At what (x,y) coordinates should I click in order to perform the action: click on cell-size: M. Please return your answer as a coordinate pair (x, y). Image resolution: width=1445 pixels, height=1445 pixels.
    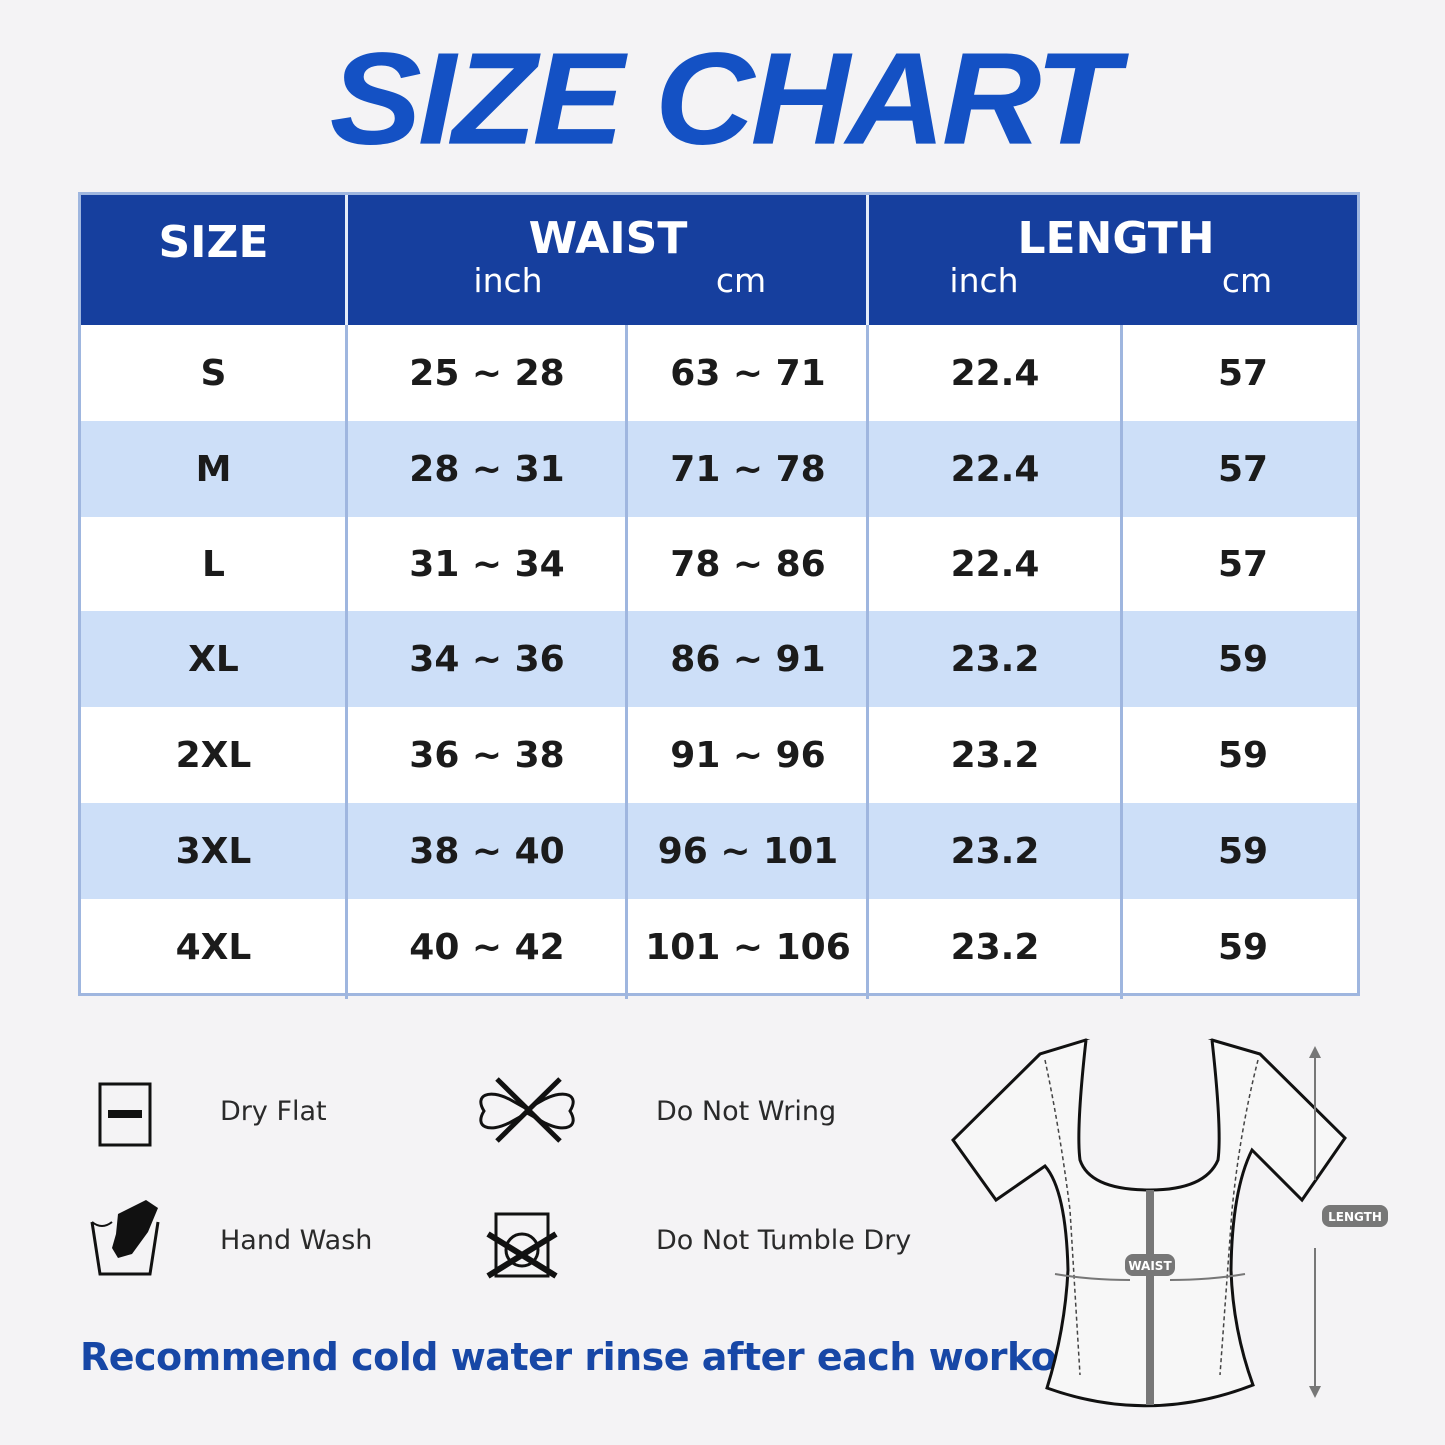
    Looking at the image, I should click on (213, 469).